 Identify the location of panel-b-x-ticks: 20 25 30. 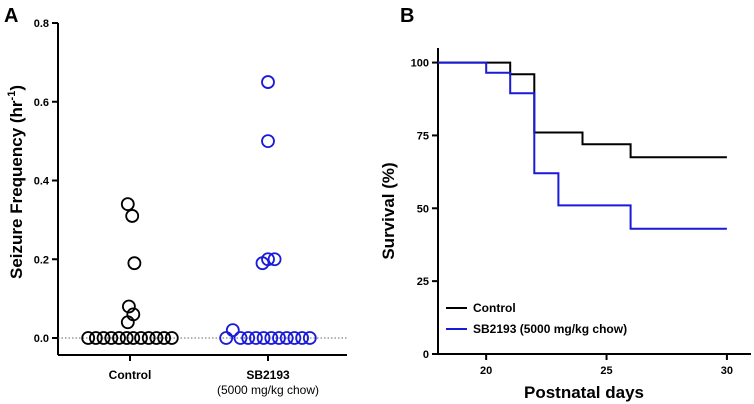
(606, 365).